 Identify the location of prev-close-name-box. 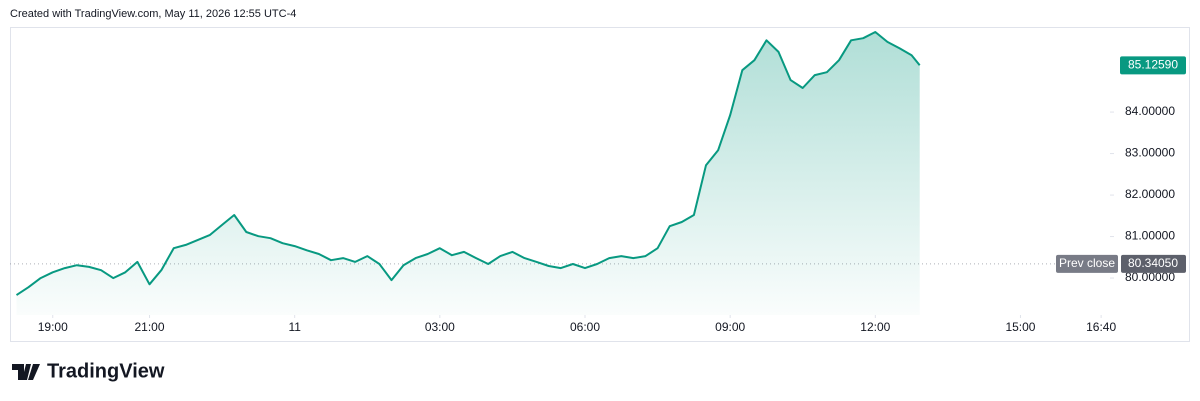
(1087, 263).